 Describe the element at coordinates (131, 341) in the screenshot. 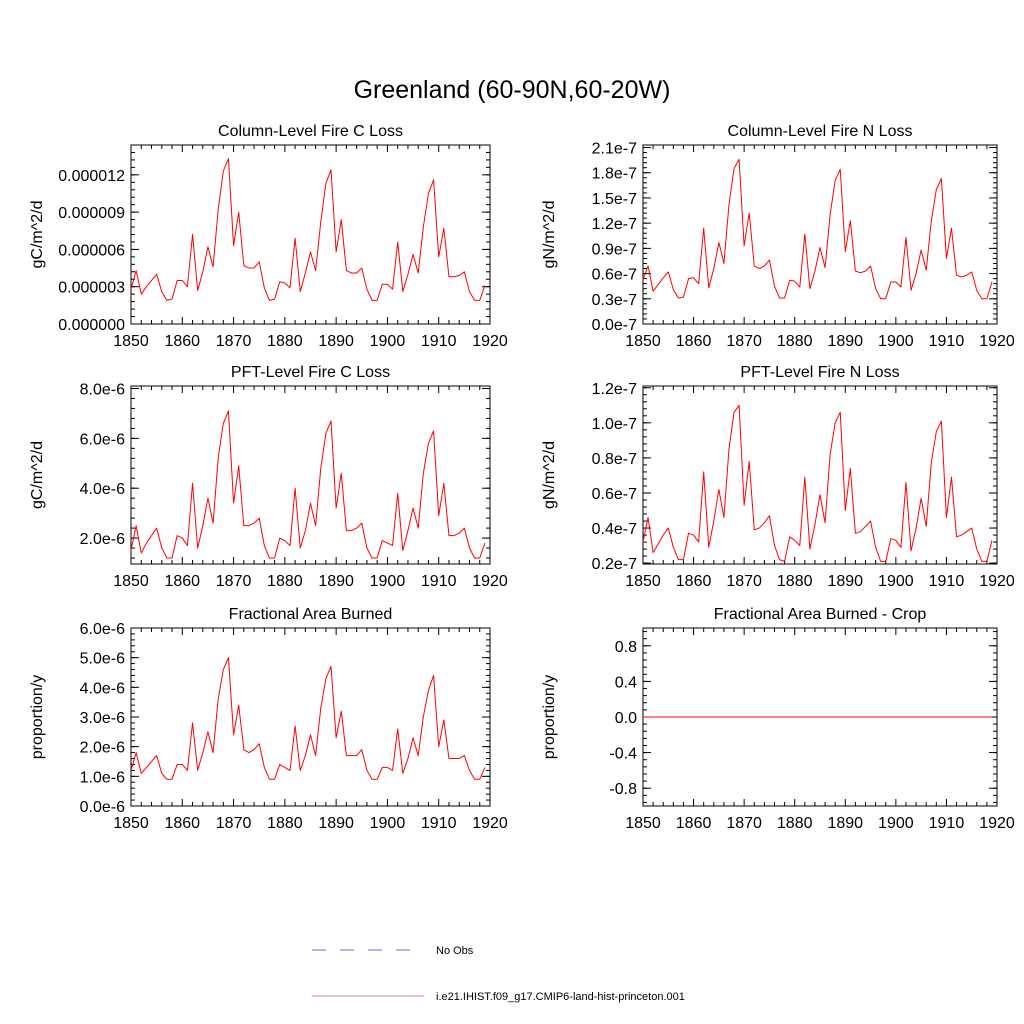

I see `panel-1-x-tick-label: 1850` at that location.